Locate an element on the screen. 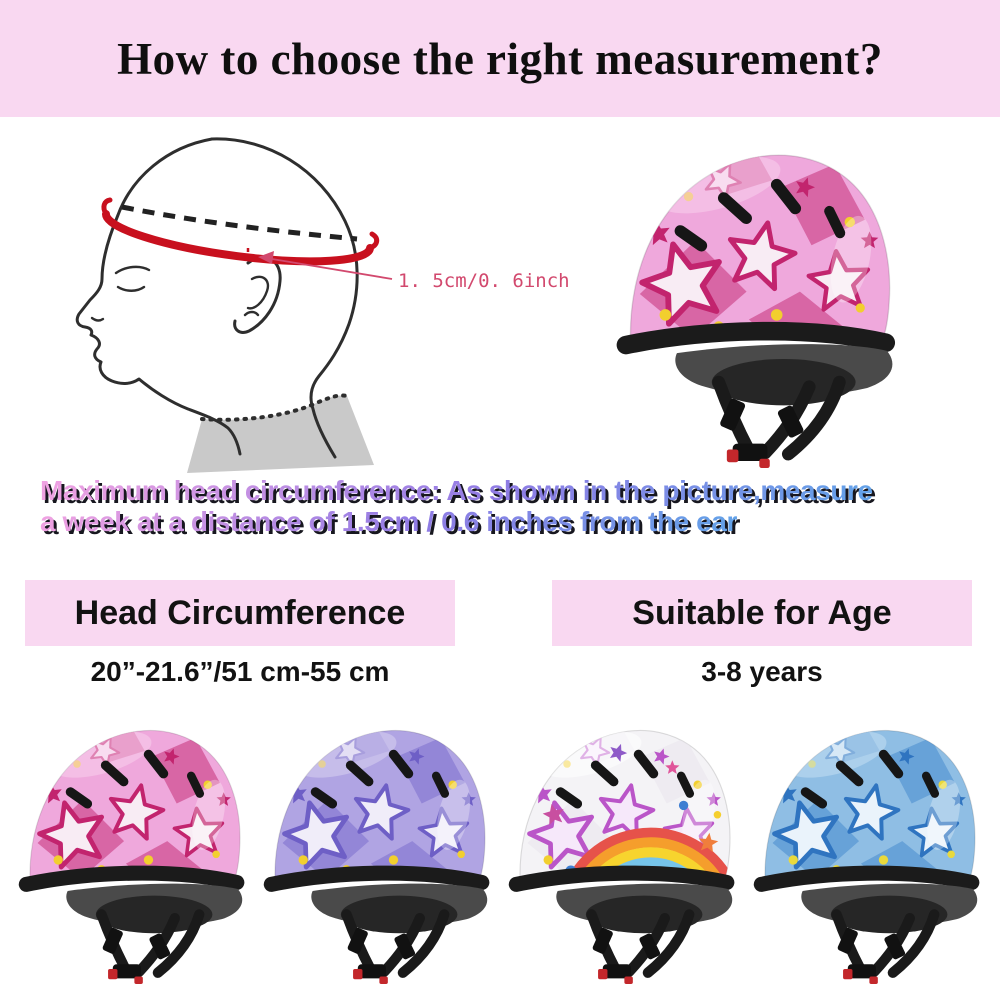 This screenshot has width=1000, height=992. head-circumference-box: Head Circumference is located at coordinates (240, 613).